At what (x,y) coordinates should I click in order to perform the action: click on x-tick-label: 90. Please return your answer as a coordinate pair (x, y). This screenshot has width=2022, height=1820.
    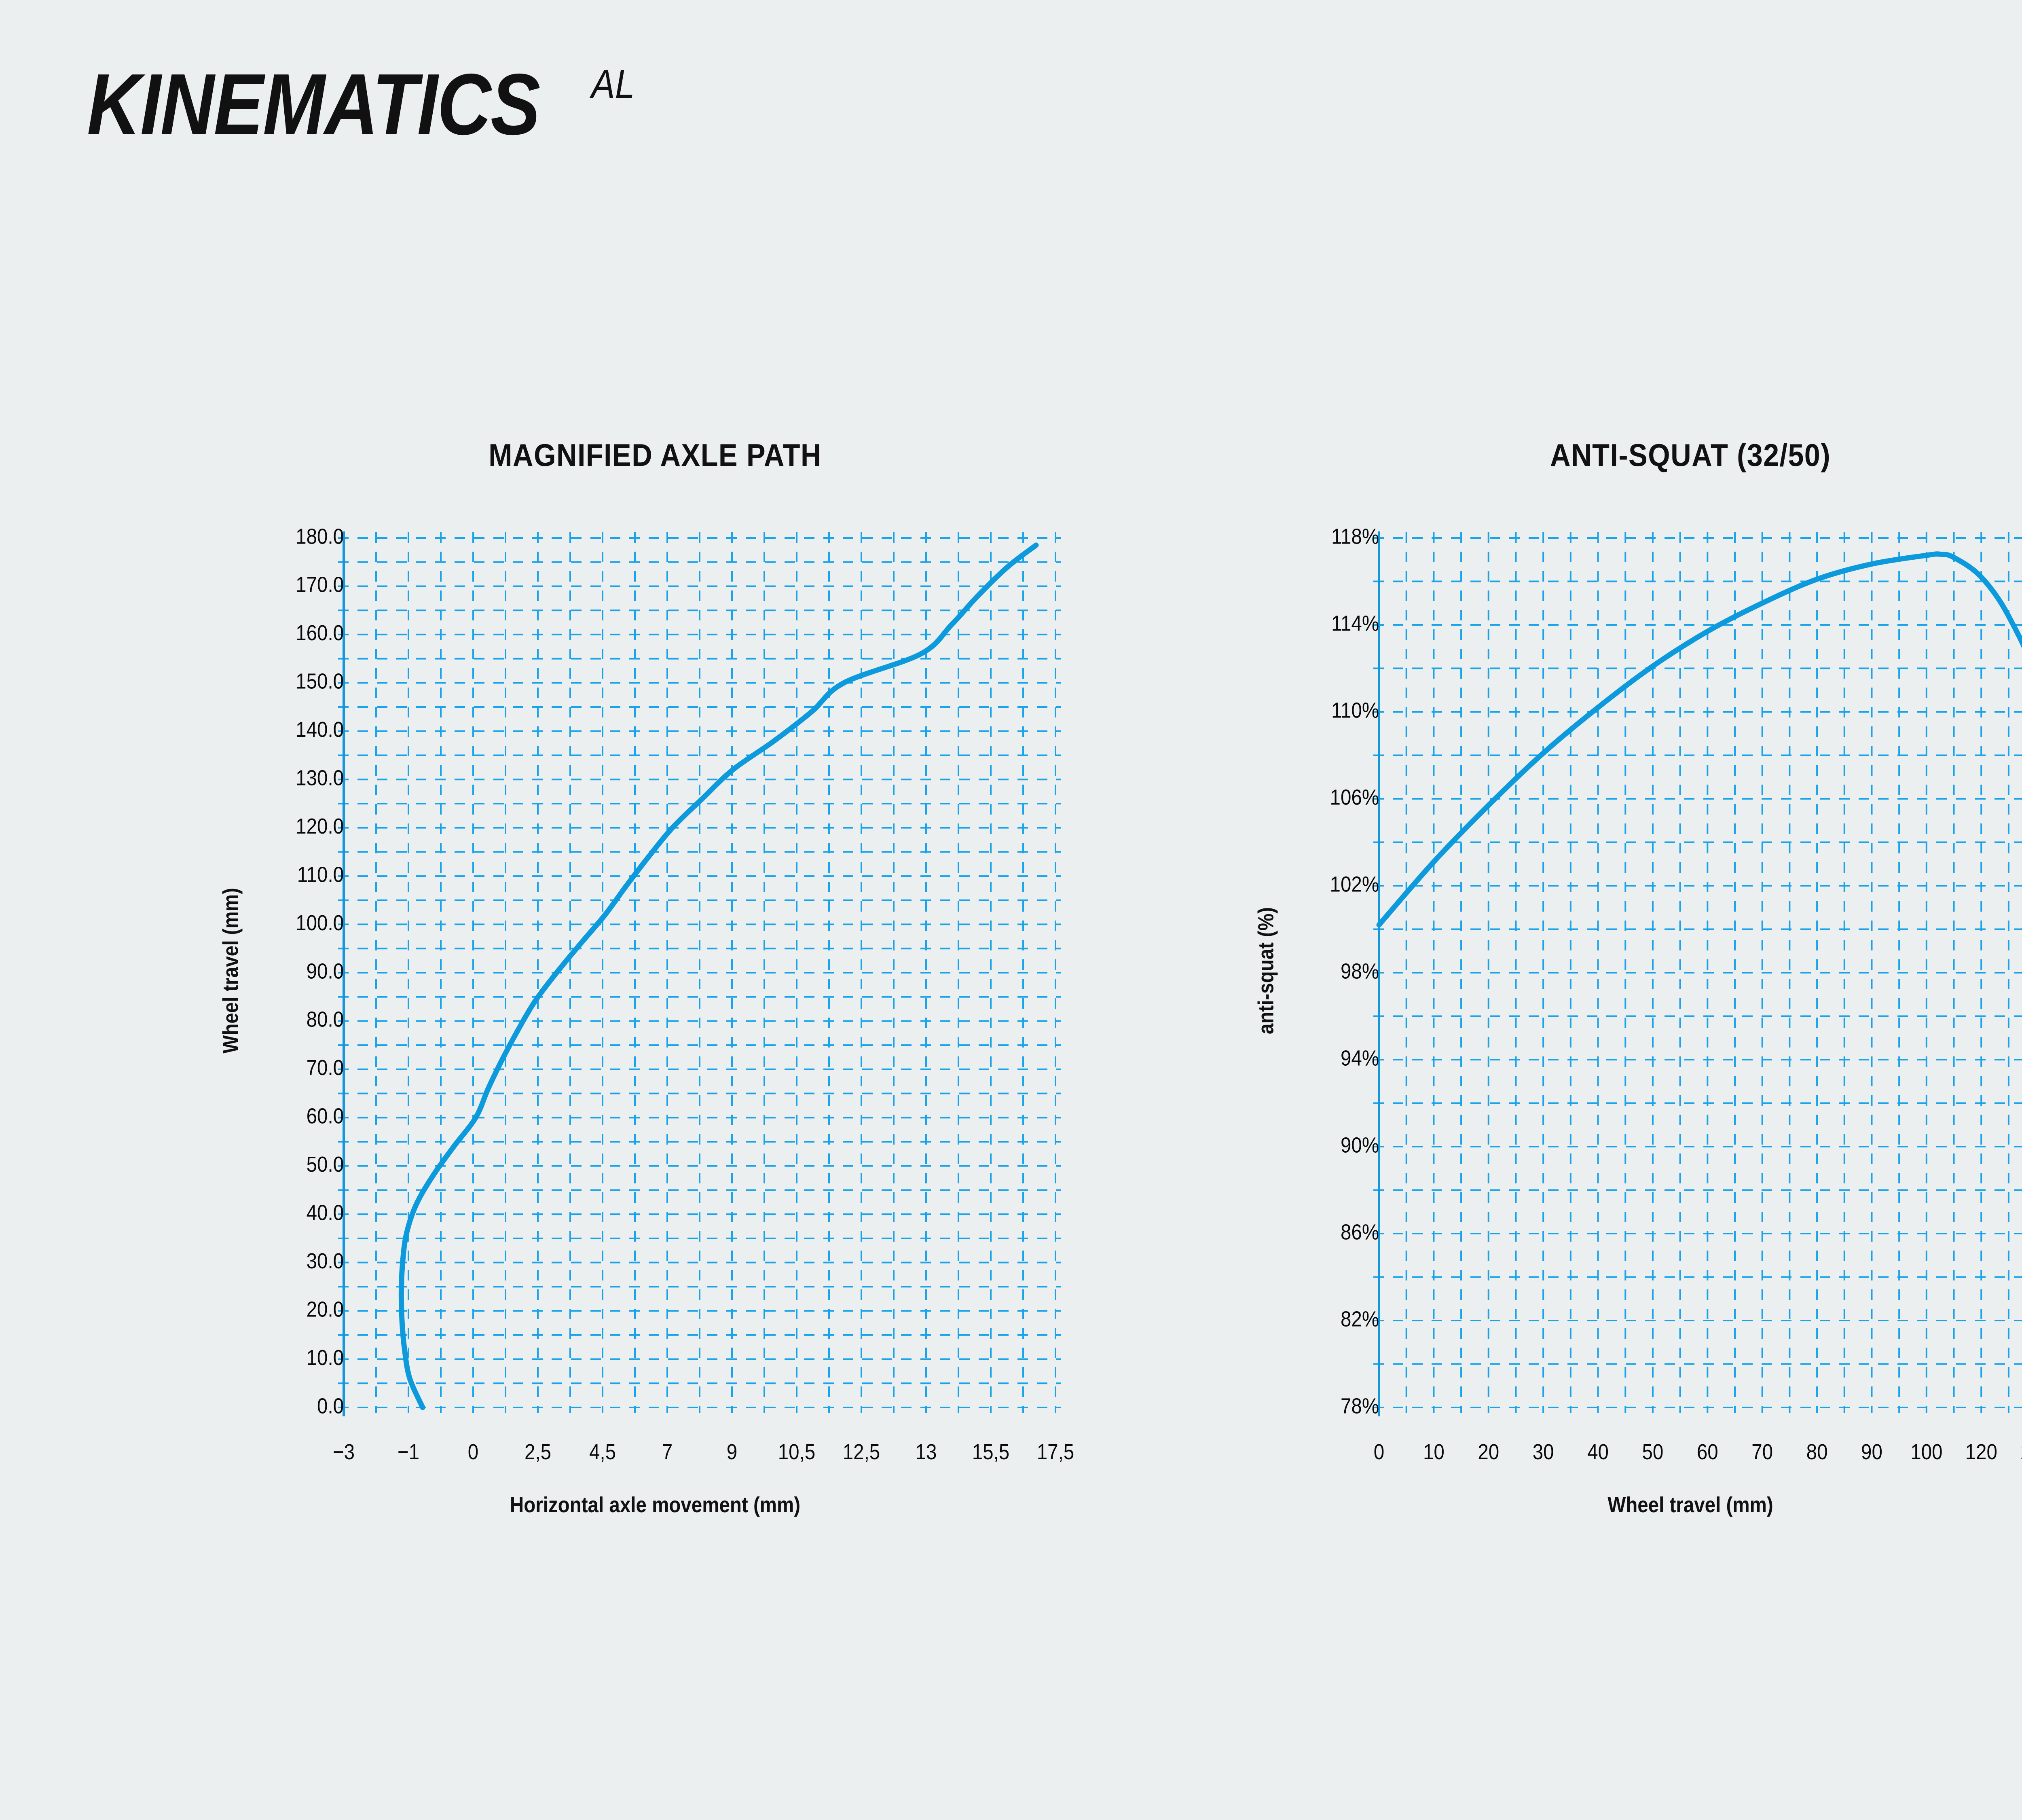
    Looking at the image, I should click on (1871, 1451).